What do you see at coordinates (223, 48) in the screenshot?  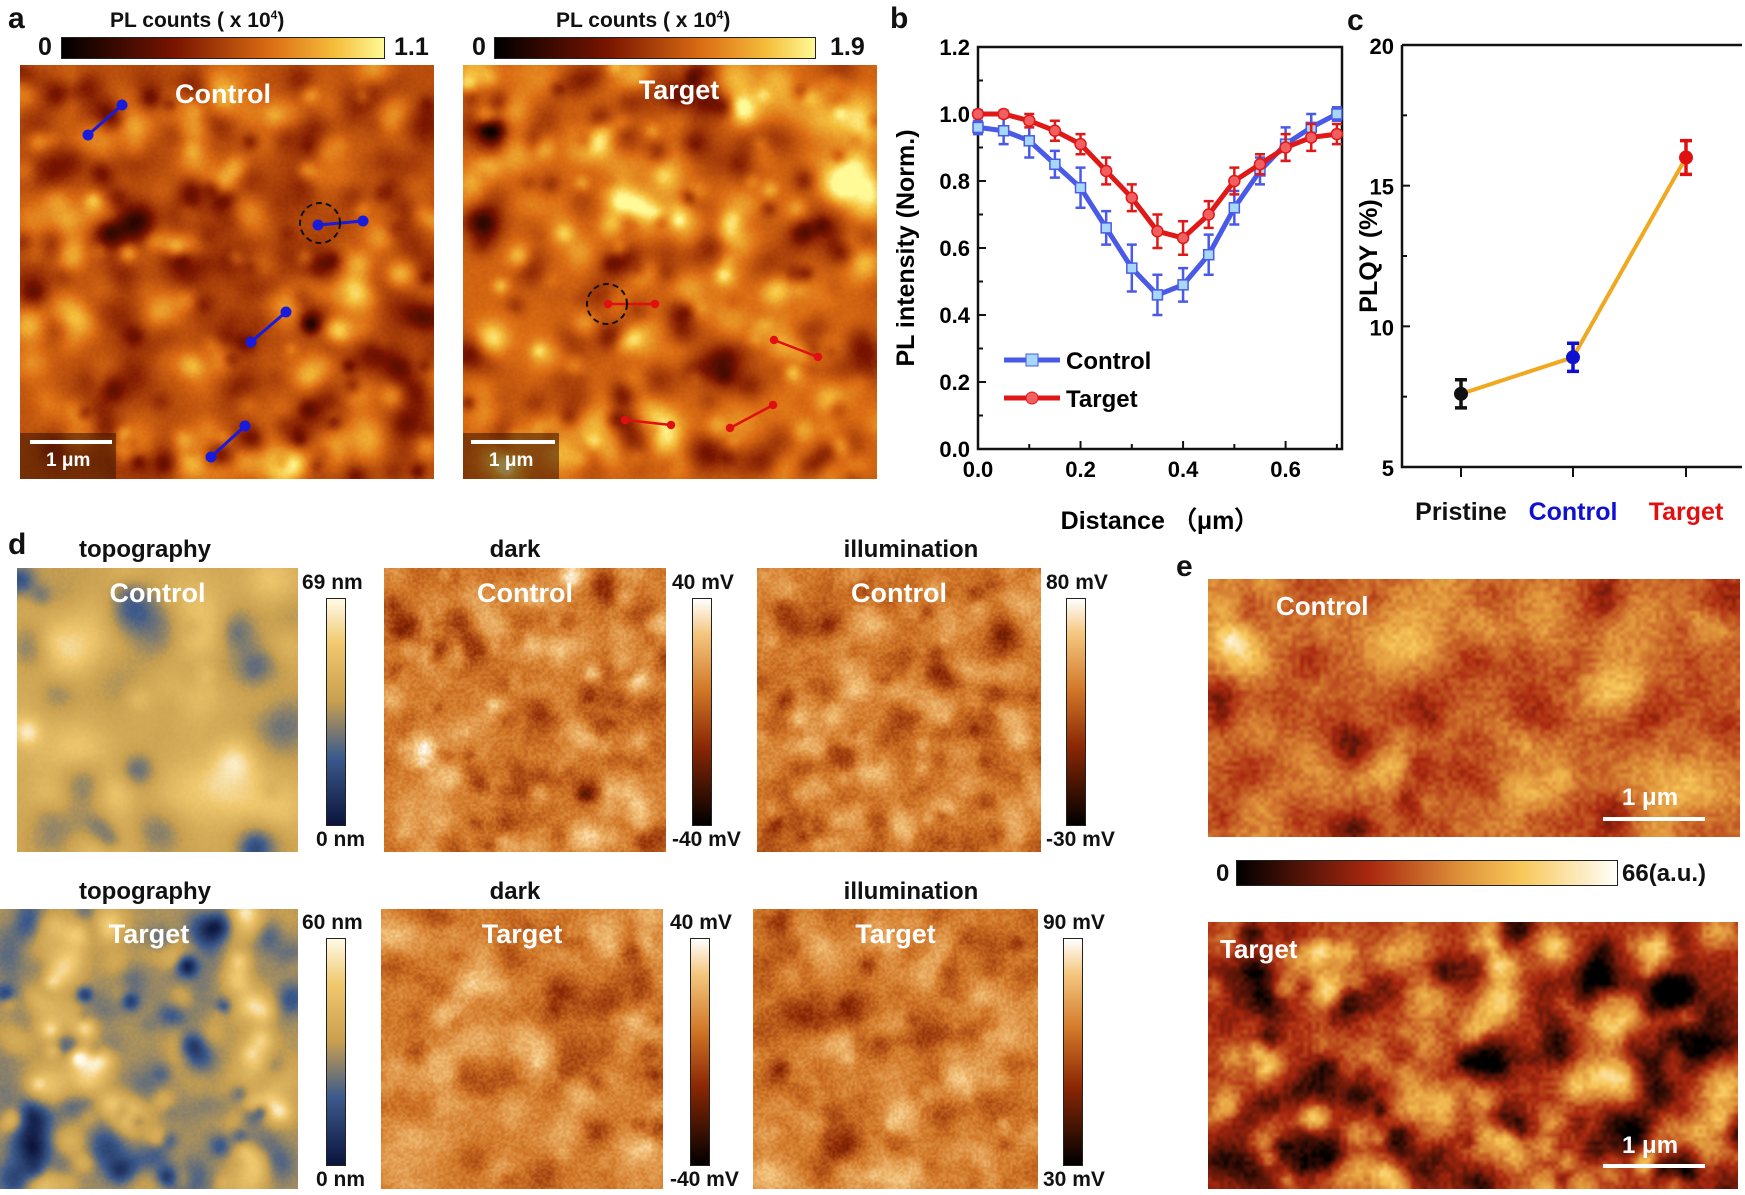 I see `colorbar-pl-control` at bounding box center [223, 48].